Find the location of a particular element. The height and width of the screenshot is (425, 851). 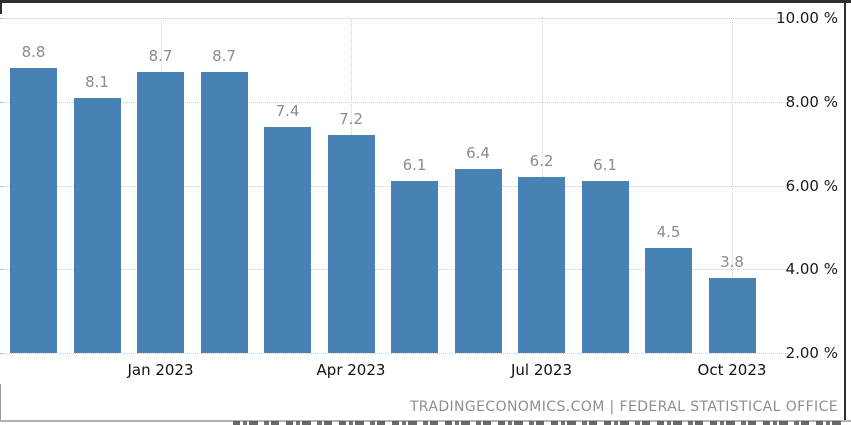

x-axis-tick-label: Jan 2023 is located at coordinates (160, 370).